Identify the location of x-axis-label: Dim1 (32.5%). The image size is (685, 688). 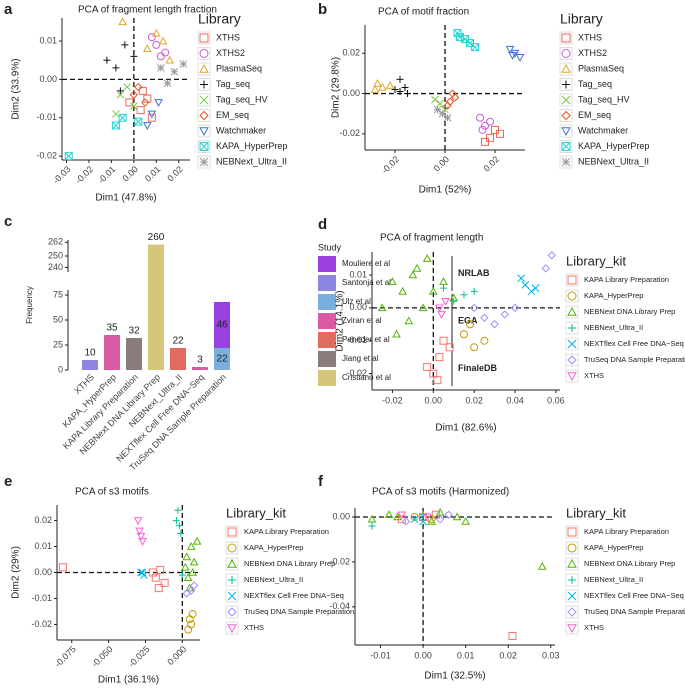
(454, 676).